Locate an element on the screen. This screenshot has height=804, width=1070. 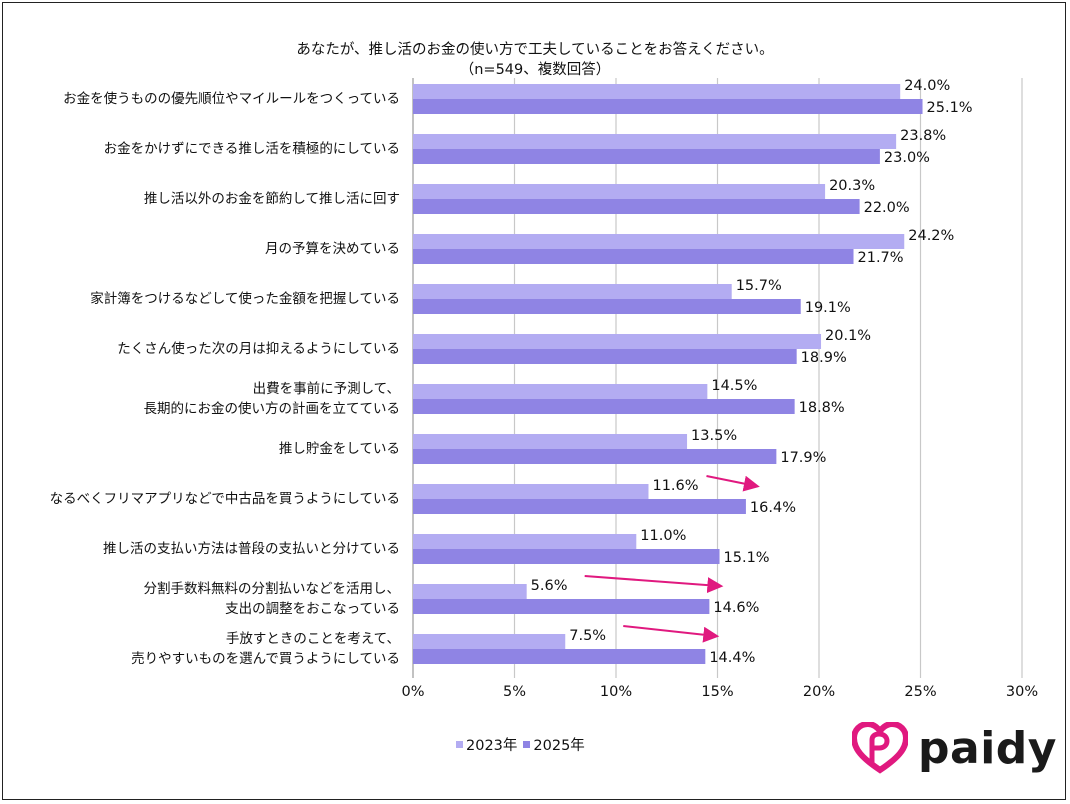
category-label-line: お金をかけずにできる推し活を積極的にしている is located at coordinates (251, 149).